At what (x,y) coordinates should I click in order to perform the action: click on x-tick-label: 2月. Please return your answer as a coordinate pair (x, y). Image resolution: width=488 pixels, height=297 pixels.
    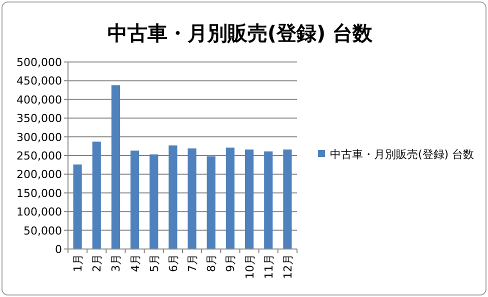
    Looking at the image, I should click on (97, 263).